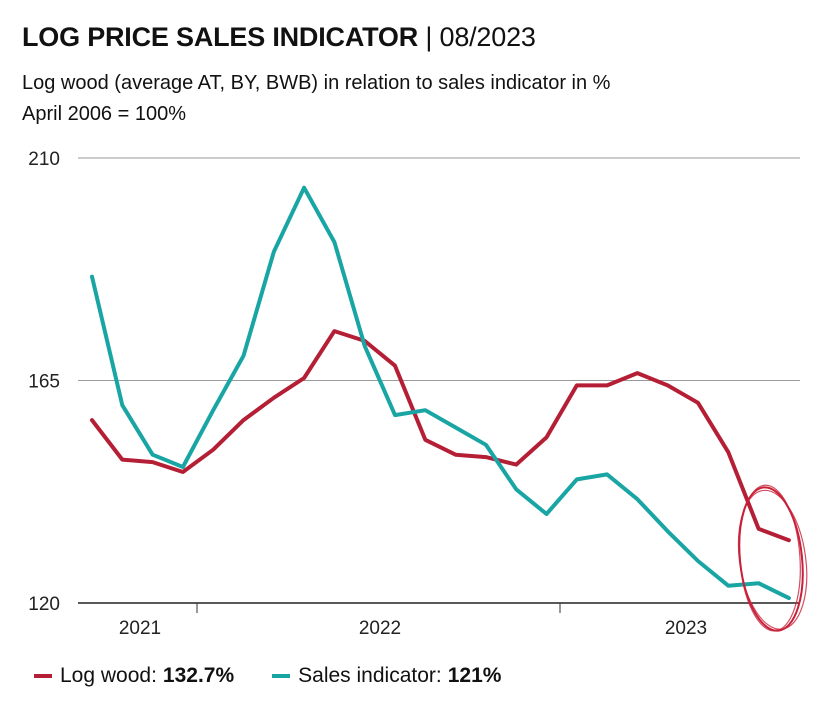 This screenshot has width=830, height=712. I want to click on legend-value-log-wood: 132.7%, so click(198, 675).